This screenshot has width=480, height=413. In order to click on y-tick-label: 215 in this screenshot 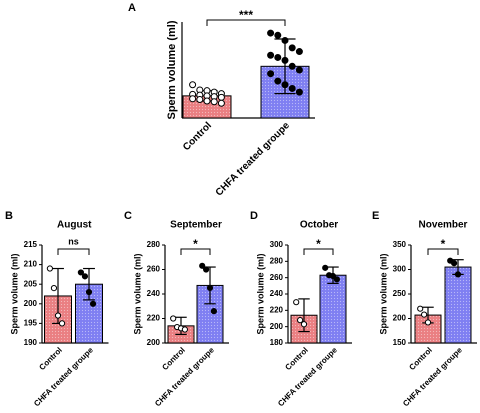, I will do `click(31, 244)`.